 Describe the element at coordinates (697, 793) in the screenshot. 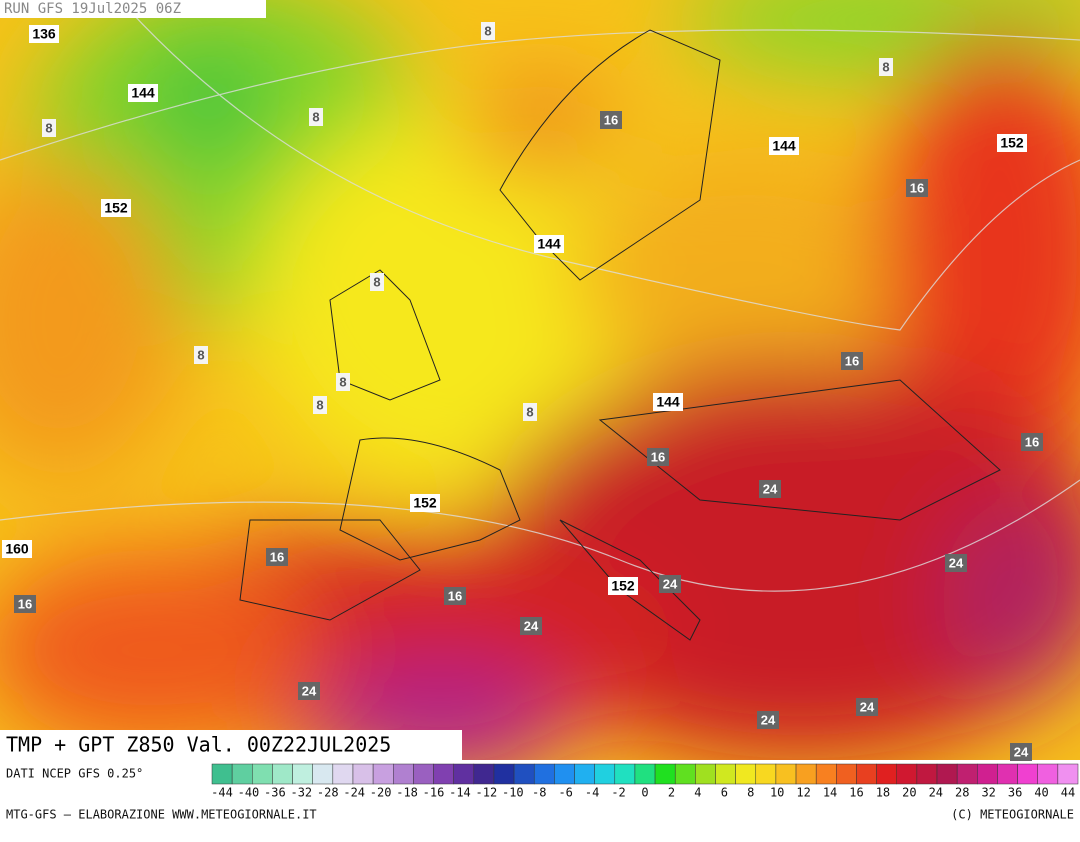

I see `colorbar-label: 4` at that location.